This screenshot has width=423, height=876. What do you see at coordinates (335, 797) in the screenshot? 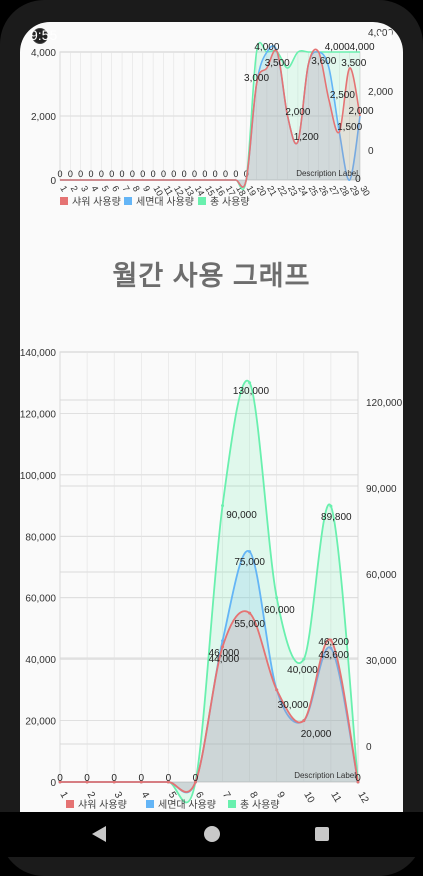
I see `x-tick-label: 11` at bounding box center [335, 797].